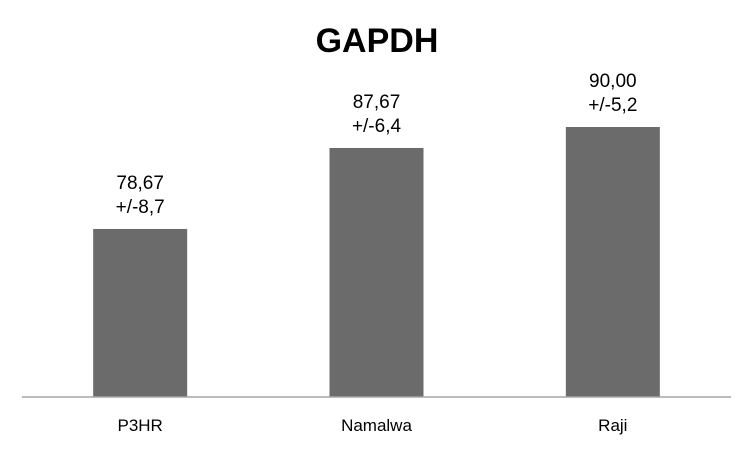 The image size is (753, 450). I want to click on data-label-error-p3hr: +/-8,7, so click(140, 207).